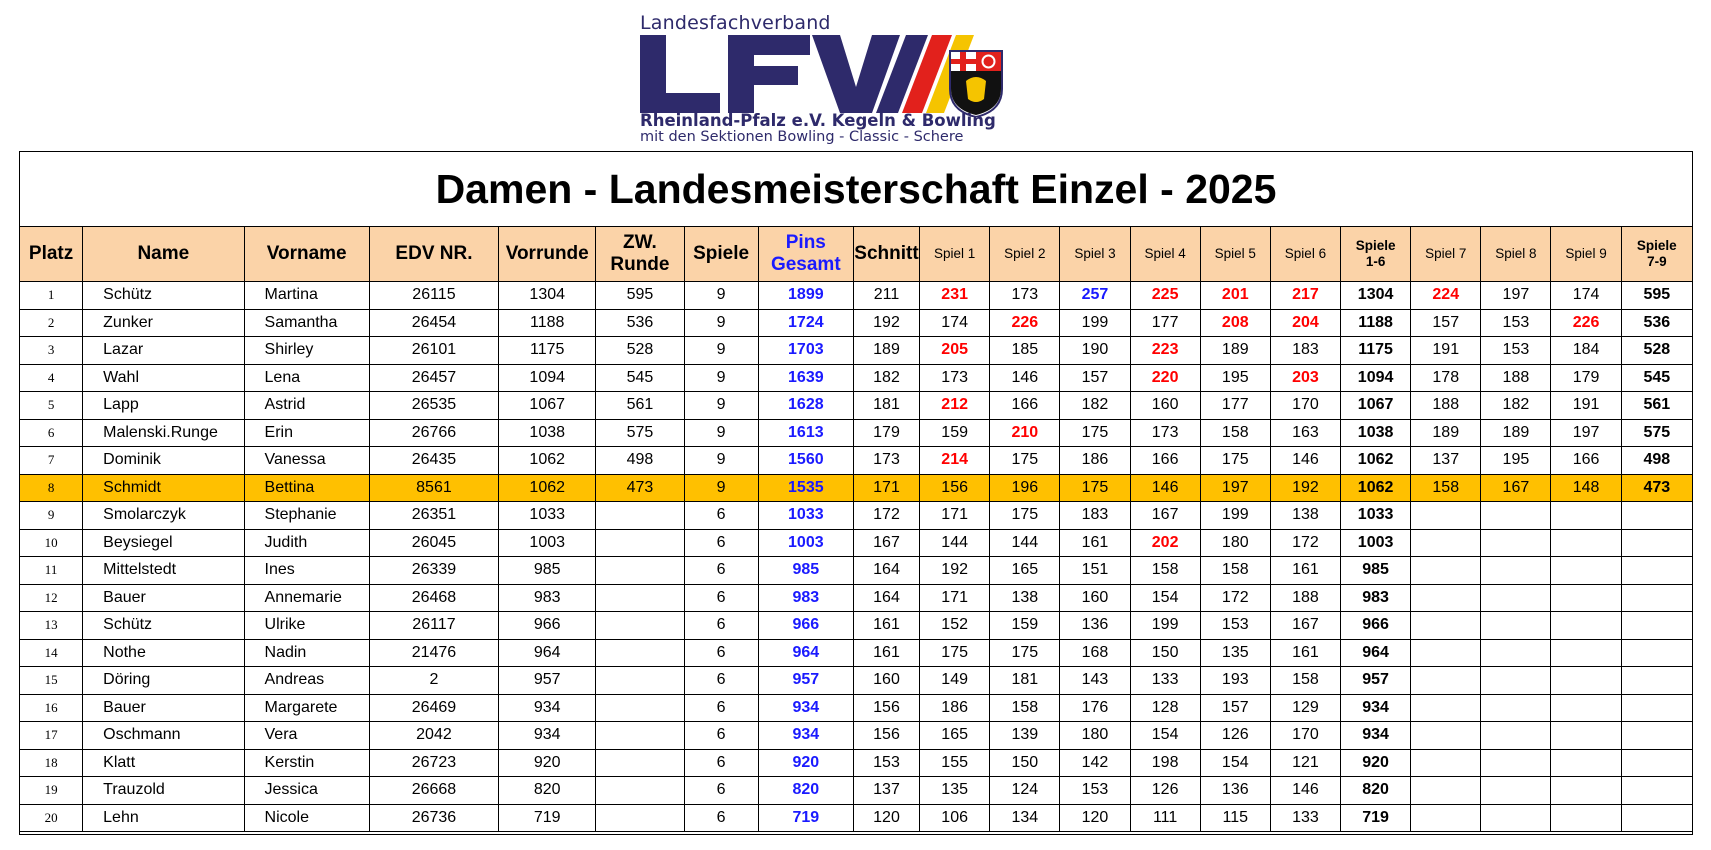  What do you see at coordinates (1305, 817) in the screenshot?
I see `cell-spiel-6: 133` at bounding box center [1305, 817].